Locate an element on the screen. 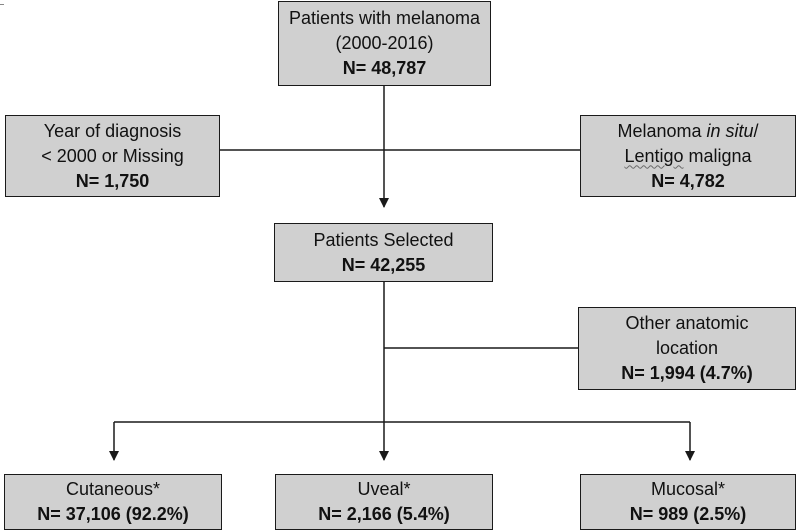 Image resolution: width=797 pixels, height=532 pixels. box-patients-selected-title: Patients Selected is located at coordinates (383, 239).